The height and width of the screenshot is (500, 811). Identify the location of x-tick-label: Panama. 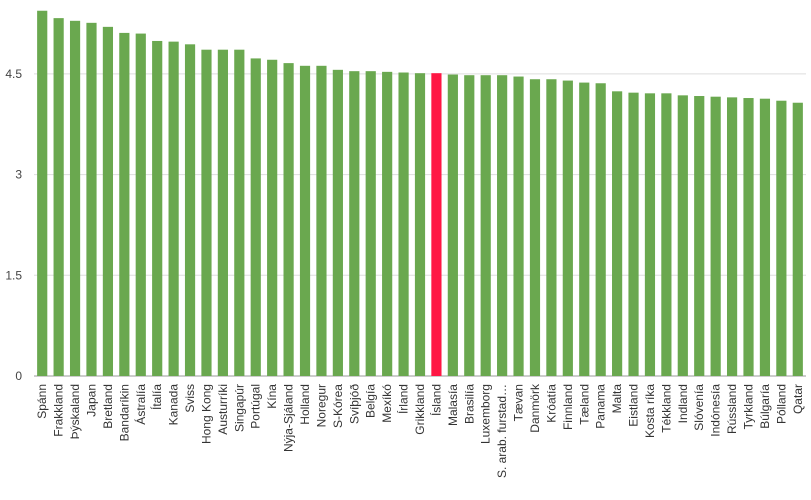
(601, 406).